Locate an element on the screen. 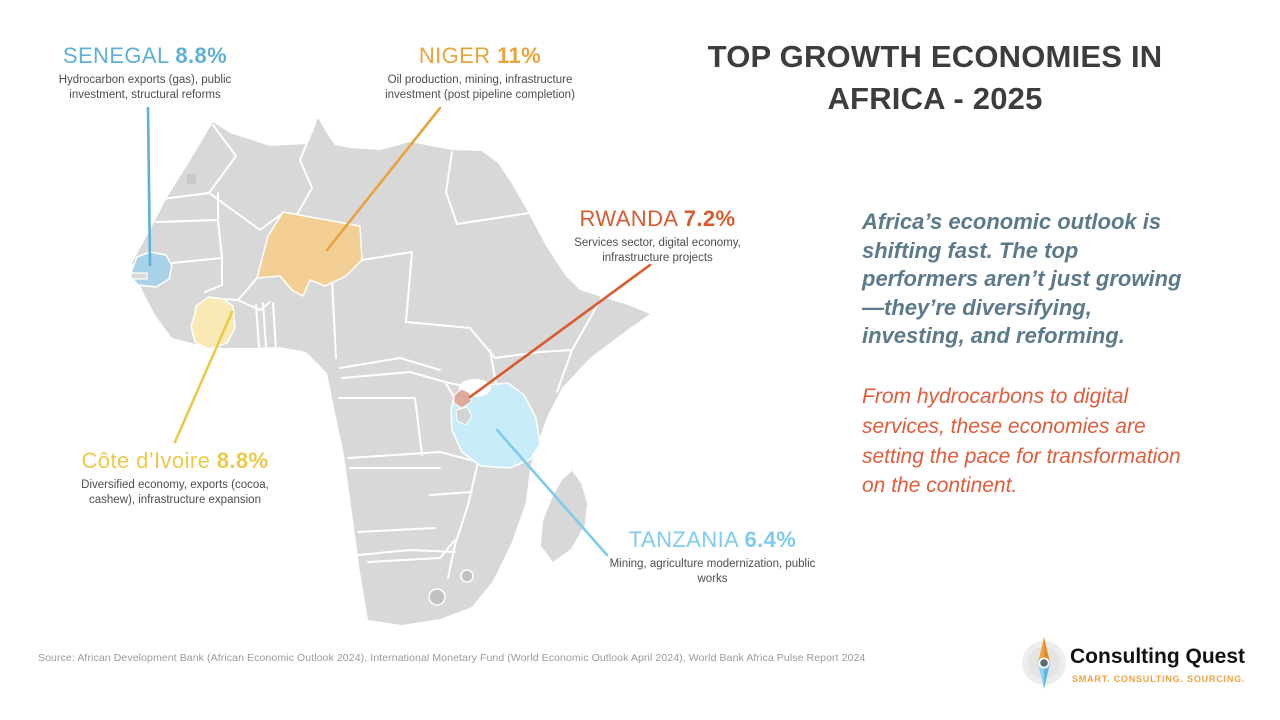  niger-callout-line is located at coordinates (383, 179).